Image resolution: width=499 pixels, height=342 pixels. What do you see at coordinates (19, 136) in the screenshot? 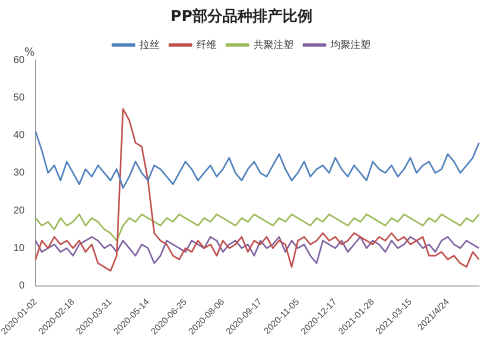
I see `y-tick-label: 40` at bounding box center [19, 136].